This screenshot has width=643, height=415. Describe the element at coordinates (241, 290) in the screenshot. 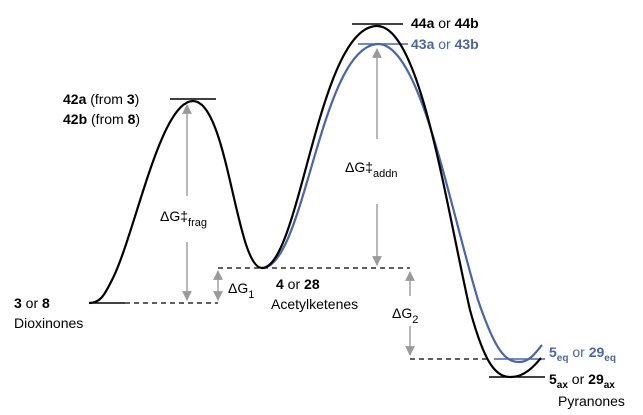

I see `label-dg1: ΔG1` at that location.